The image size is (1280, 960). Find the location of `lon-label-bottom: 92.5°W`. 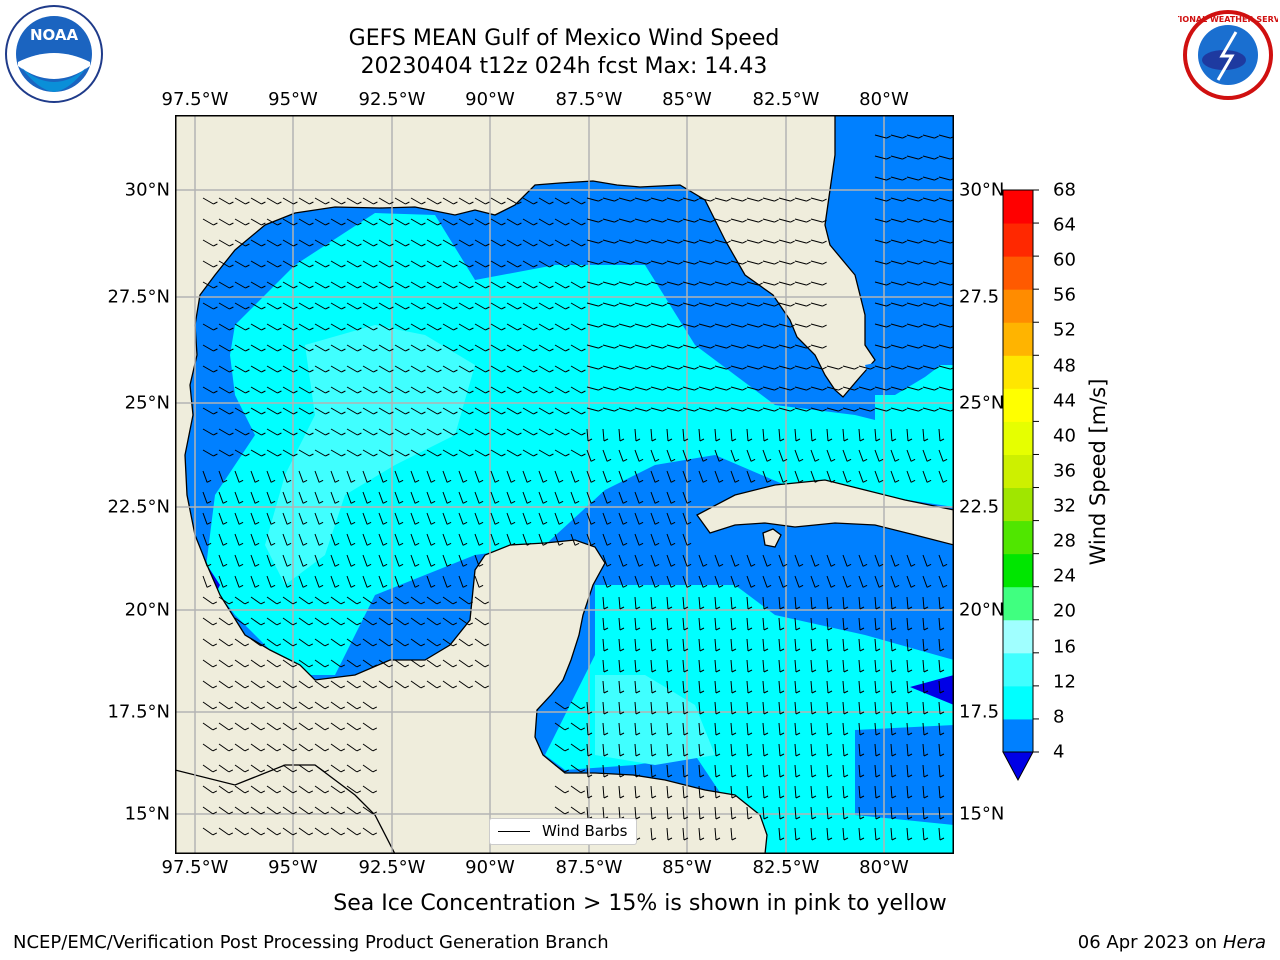

lon-label-bottom: 92.5°W is located at coordinates (392, 867).